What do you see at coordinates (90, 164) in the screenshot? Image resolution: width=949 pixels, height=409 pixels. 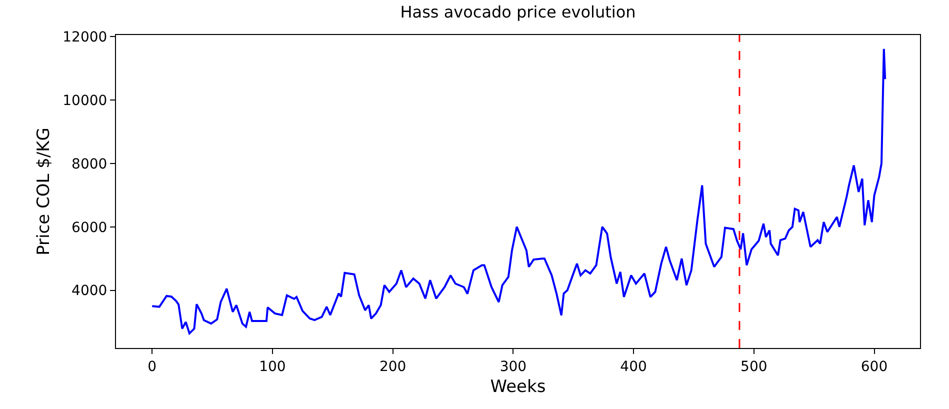 I see `y-tick-label: 8000` at bounding box center [90, 164].